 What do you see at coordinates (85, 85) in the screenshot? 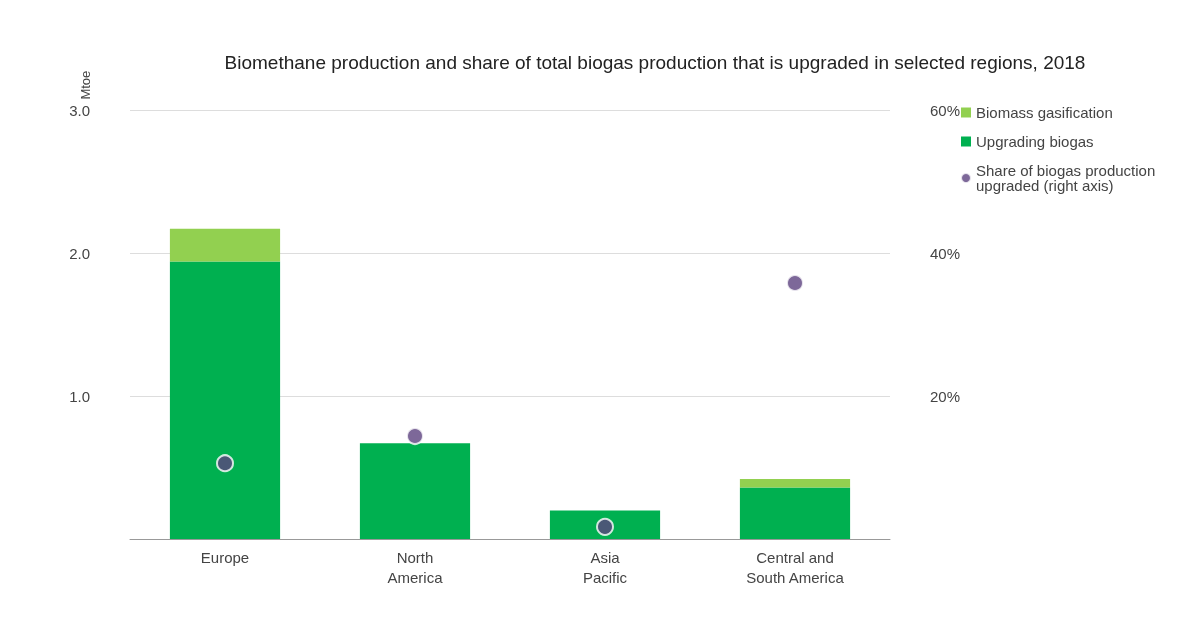
I see `y-axis-title: Mtoe` at bounding box center [85, 85].